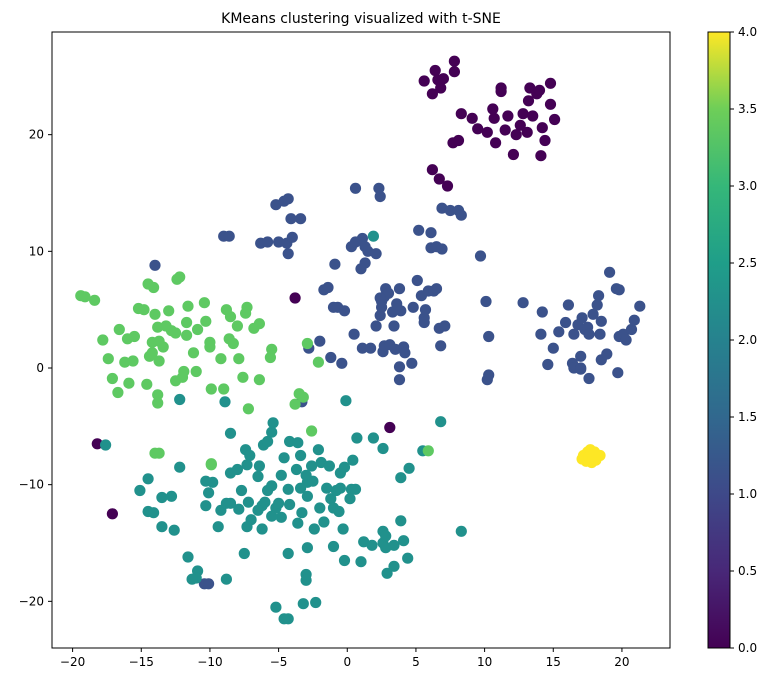 Image resolution: width=780 pixels, height=682 pixels. I want to click on x-axis: −20 −15 −10 −5 0 5 10 15 20, so click(345, 658).